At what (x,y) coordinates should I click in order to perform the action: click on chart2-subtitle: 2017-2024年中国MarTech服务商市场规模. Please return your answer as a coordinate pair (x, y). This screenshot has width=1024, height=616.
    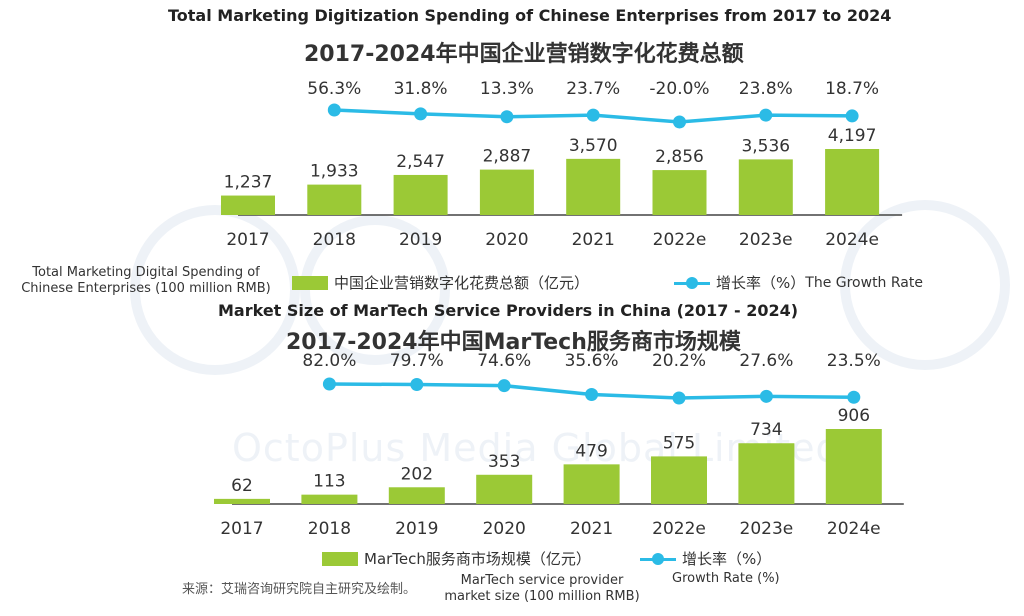
    Looking at the image, I should click on (513, 342).